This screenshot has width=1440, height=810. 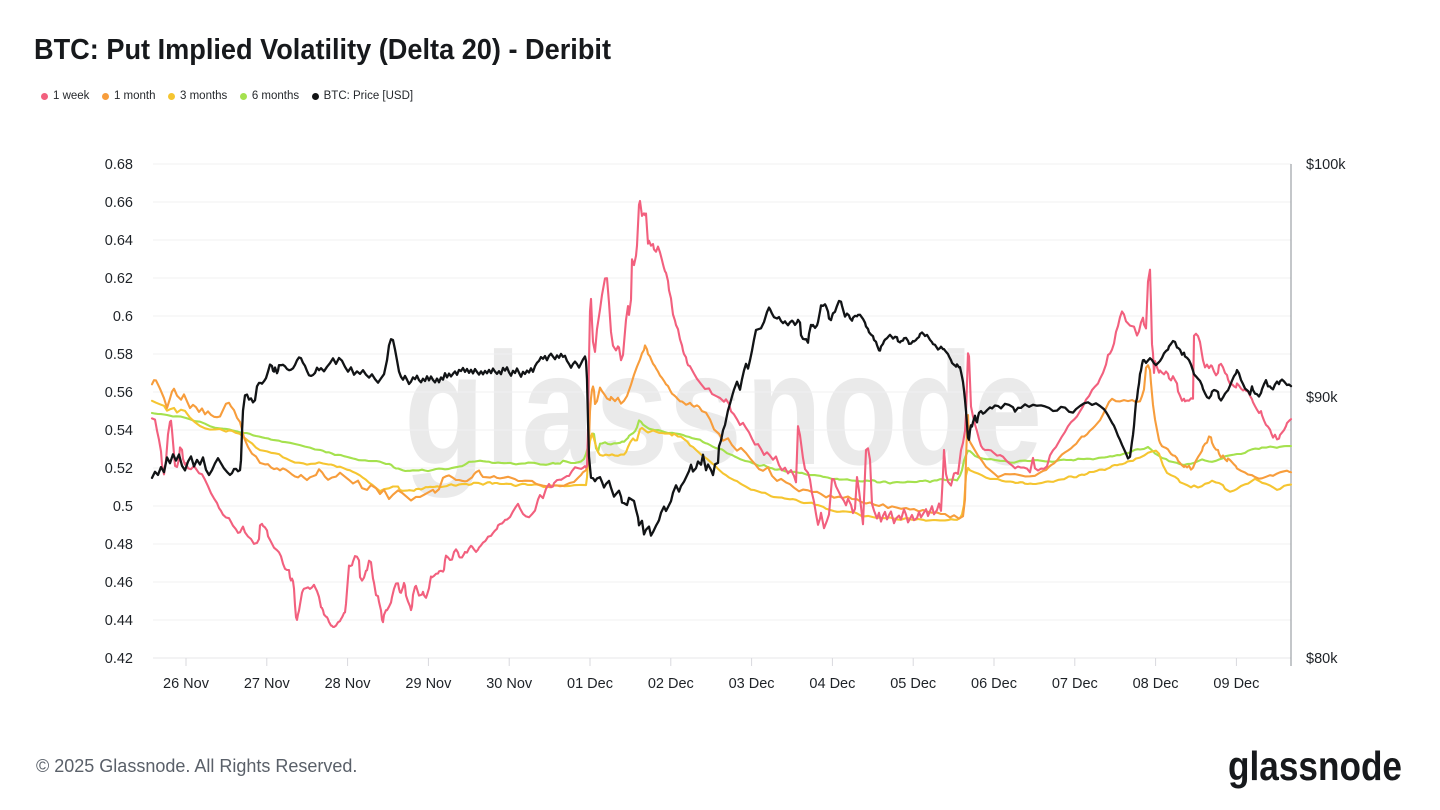 What do you see at coordinates (1315, 766) in the screenshot?
I see `svg-text: glassnode` at bounding box center [1315, 766].